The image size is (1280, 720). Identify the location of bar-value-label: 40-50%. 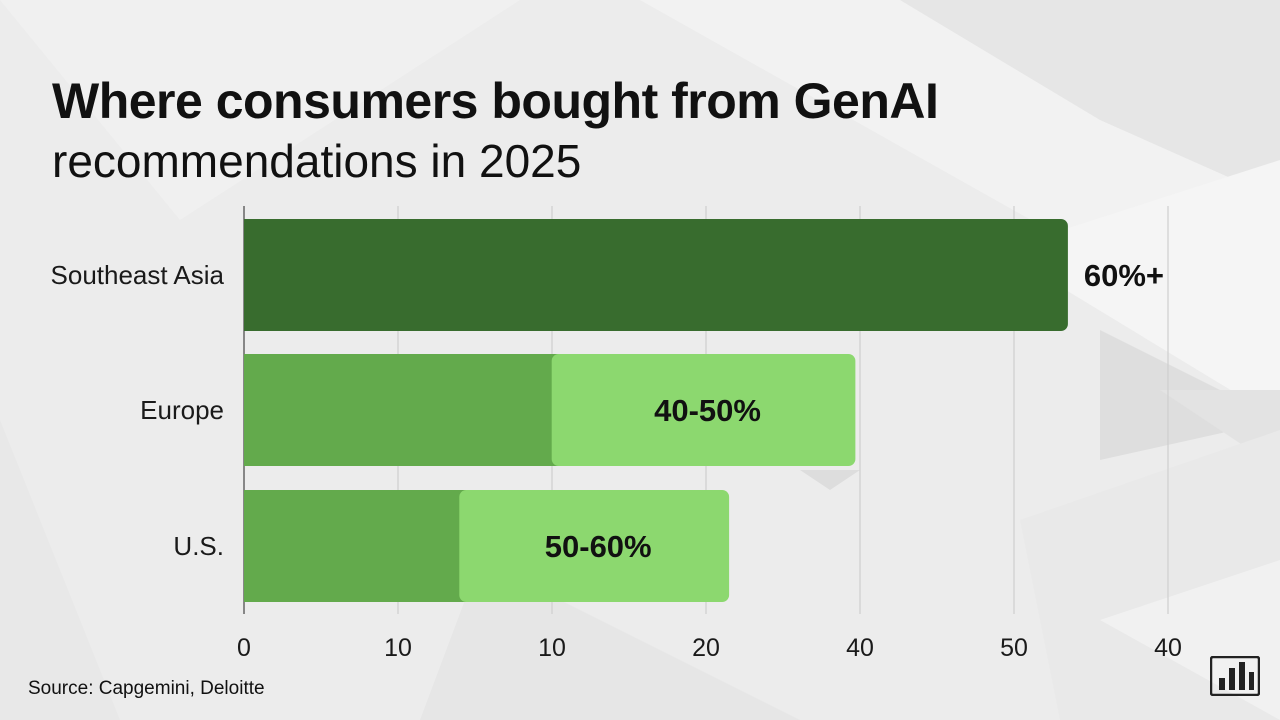
(707, 410).